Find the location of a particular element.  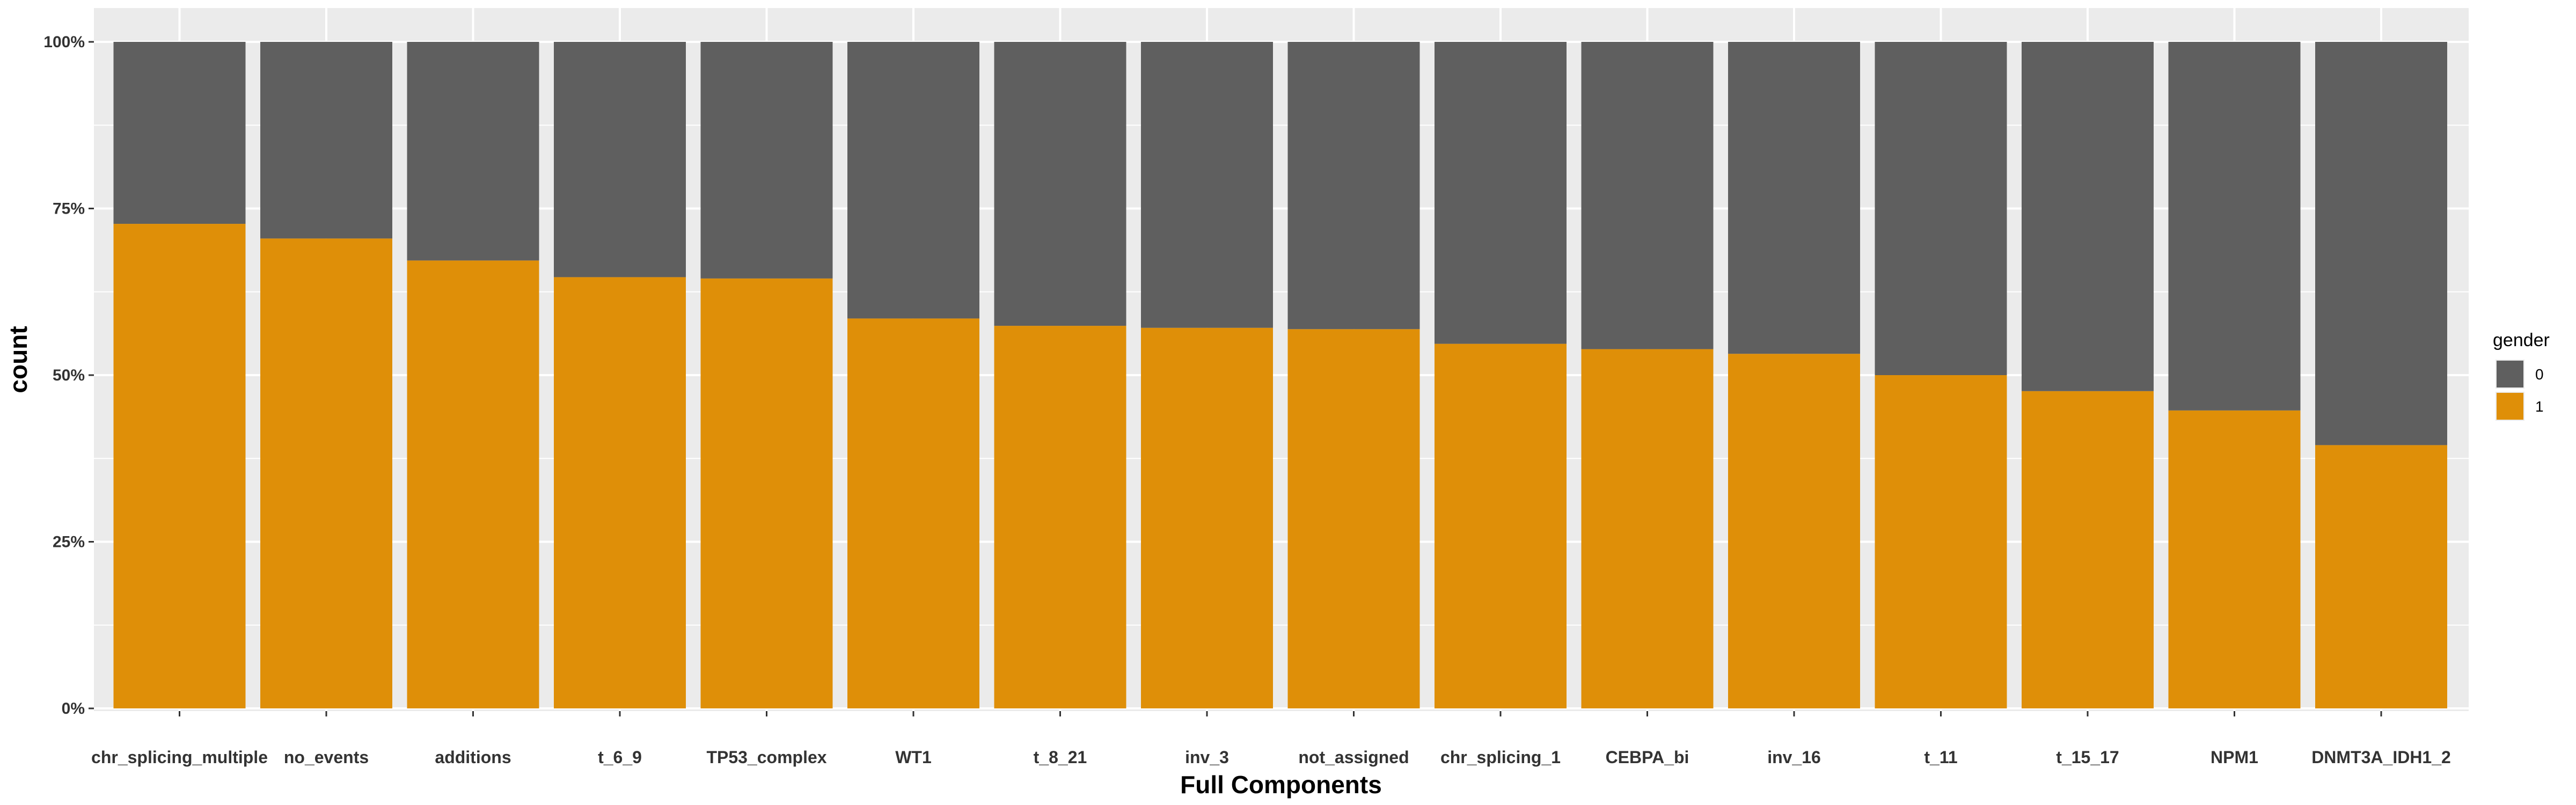

x-tick-label: NPM1 is located at coordinates (2234, 757).